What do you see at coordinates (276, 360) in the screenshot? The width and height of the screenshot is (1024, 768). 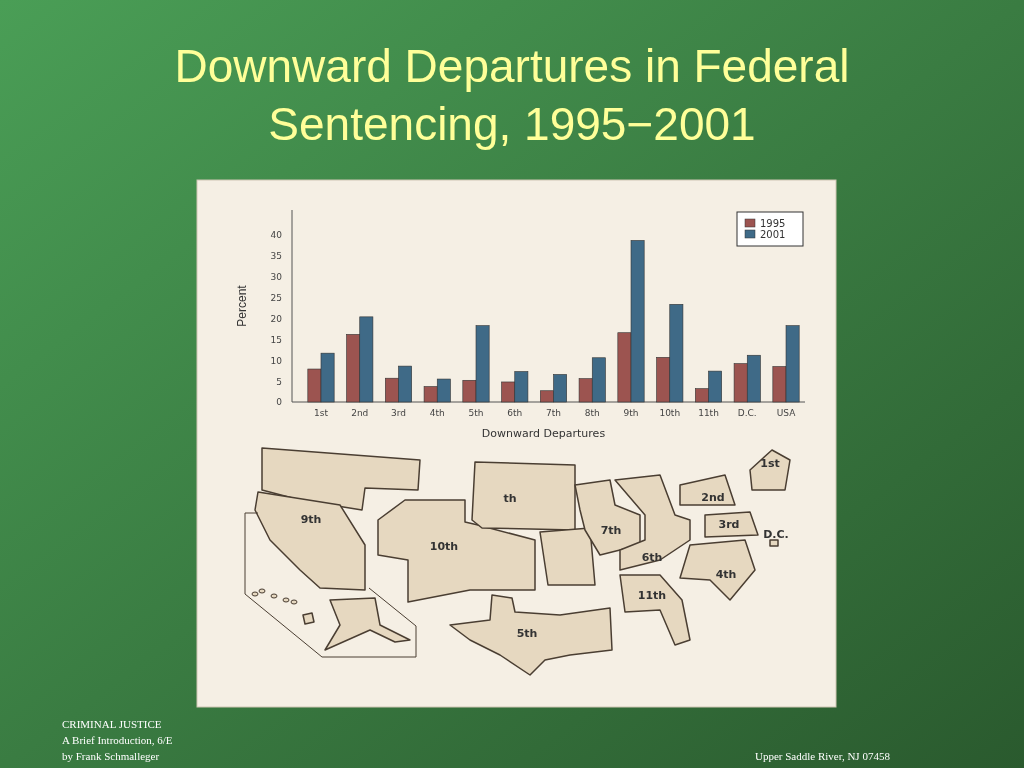 I see `y-tick-label: 10` at bounding box center [276, 360].